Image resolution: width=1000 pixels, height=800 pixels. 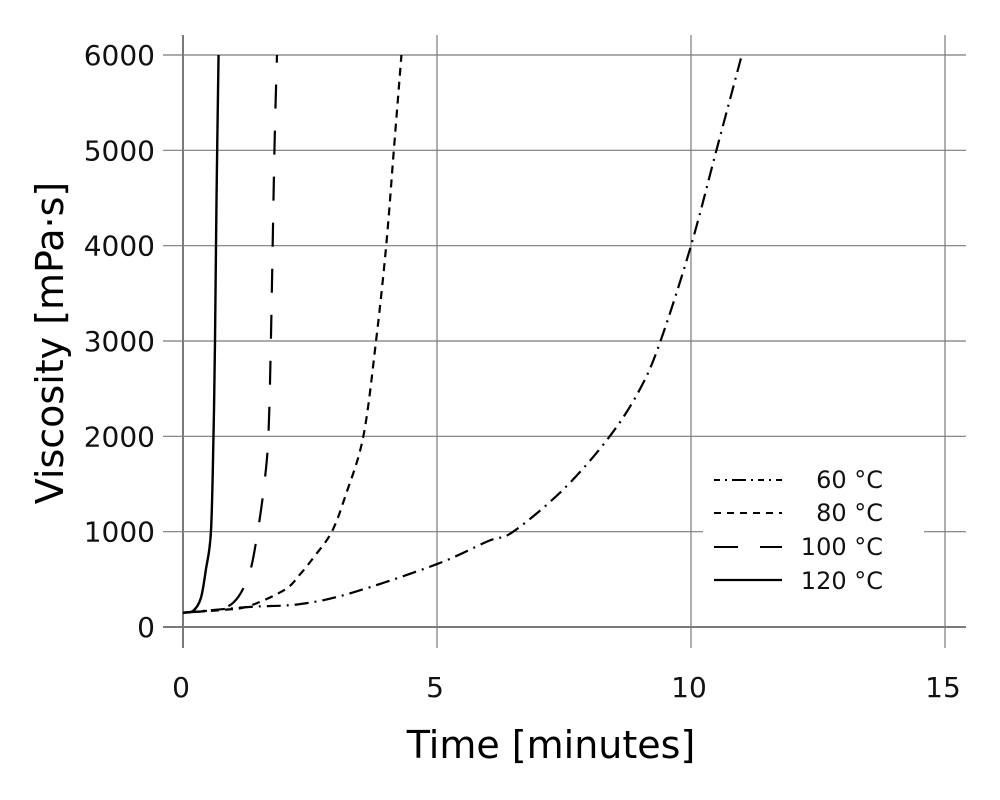 What do you see at coordinates (119, 532) in the screenshot?
I see `y-tick-label: 1000` at bounding box center [119, 532].